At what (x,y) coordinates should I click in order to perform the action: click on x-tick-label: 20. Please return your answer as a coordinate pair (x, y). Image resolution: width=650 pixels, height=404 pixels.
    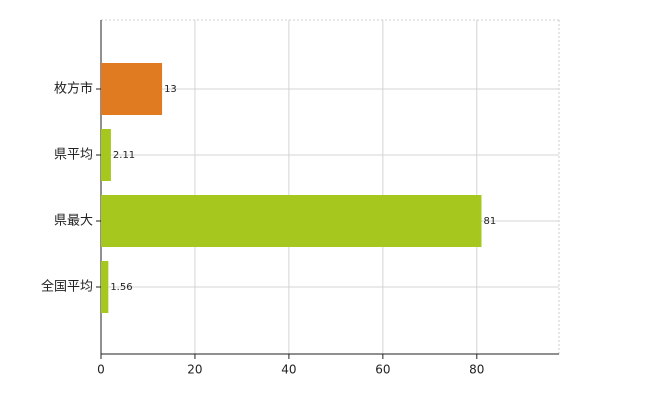
    Looking at the image, I should click on (194, 370).